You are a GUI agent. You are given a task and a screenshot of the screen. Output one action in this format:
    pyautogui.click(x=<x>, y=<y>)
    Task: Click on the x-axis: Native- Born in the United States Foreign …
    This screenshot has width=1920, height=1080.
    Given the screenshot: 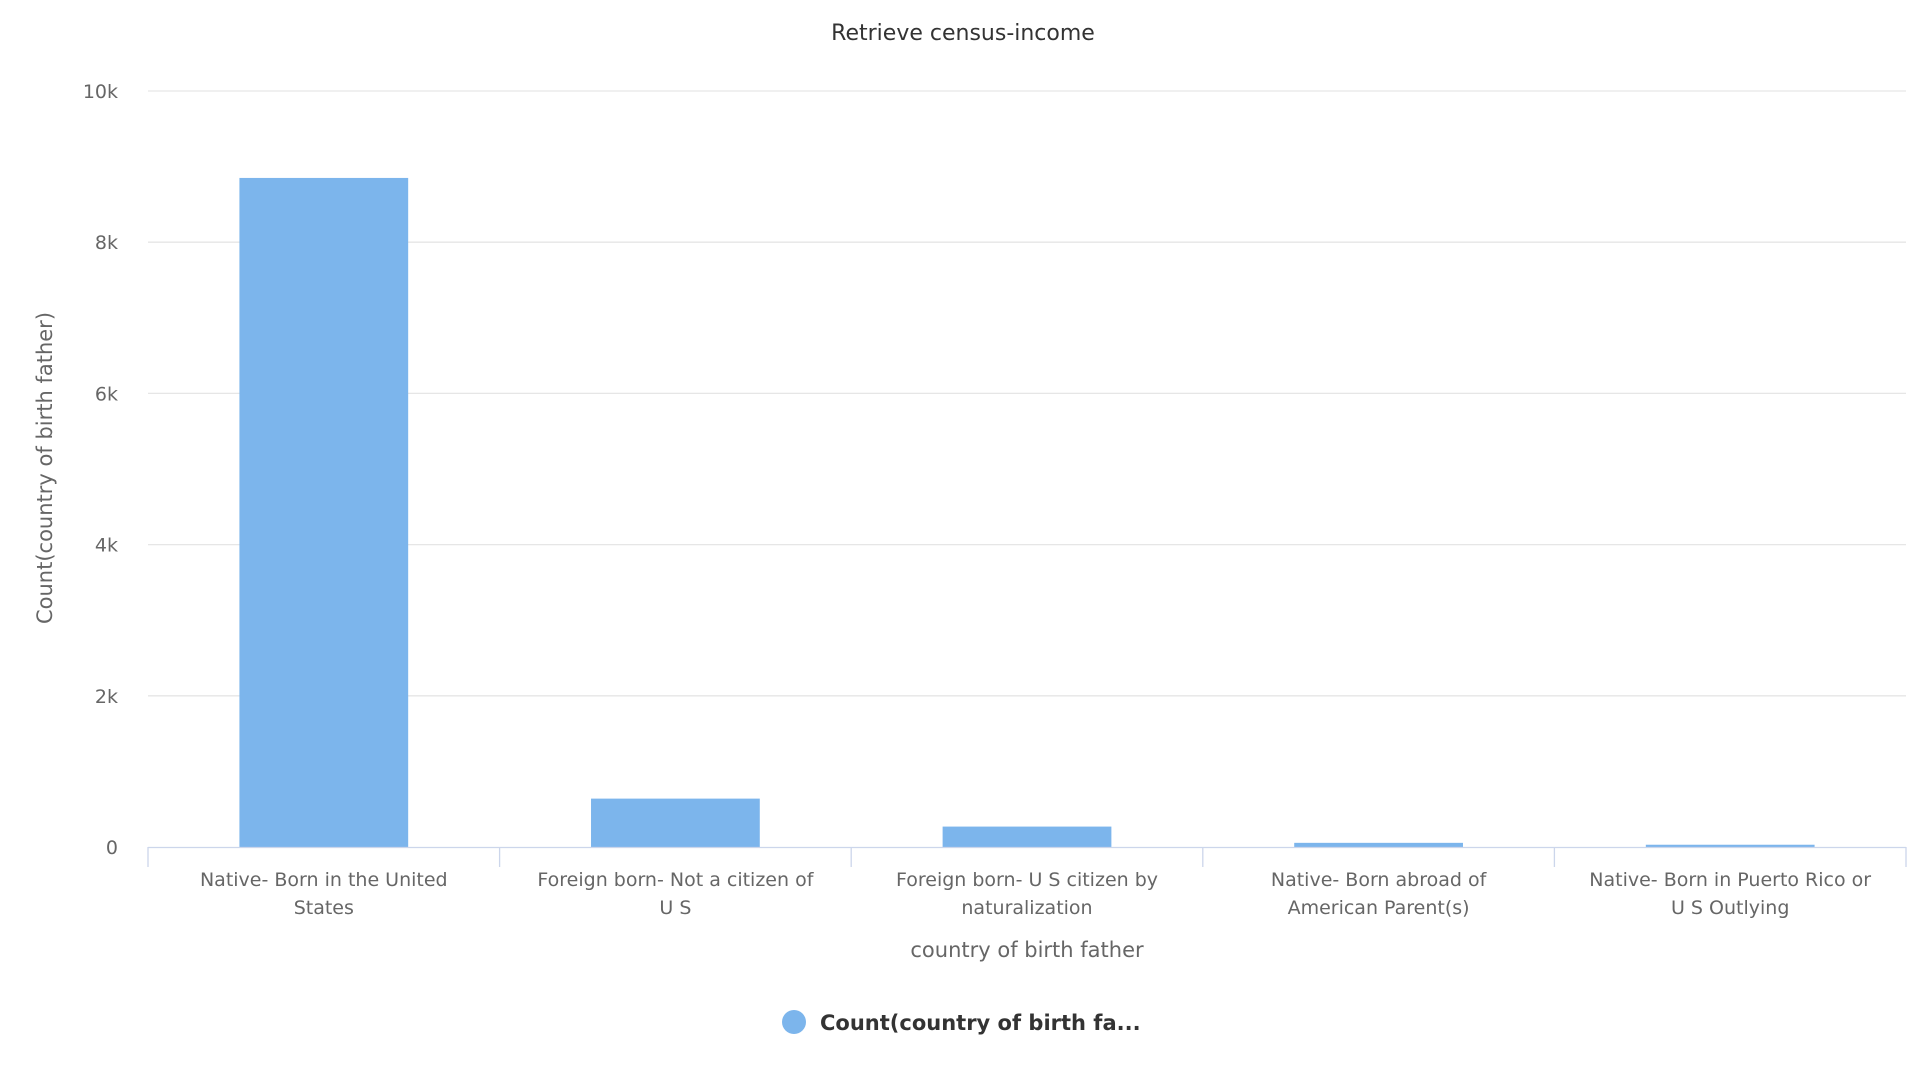 What is the action you would take?
    pyautogui.click(x=1027, y=882)
    